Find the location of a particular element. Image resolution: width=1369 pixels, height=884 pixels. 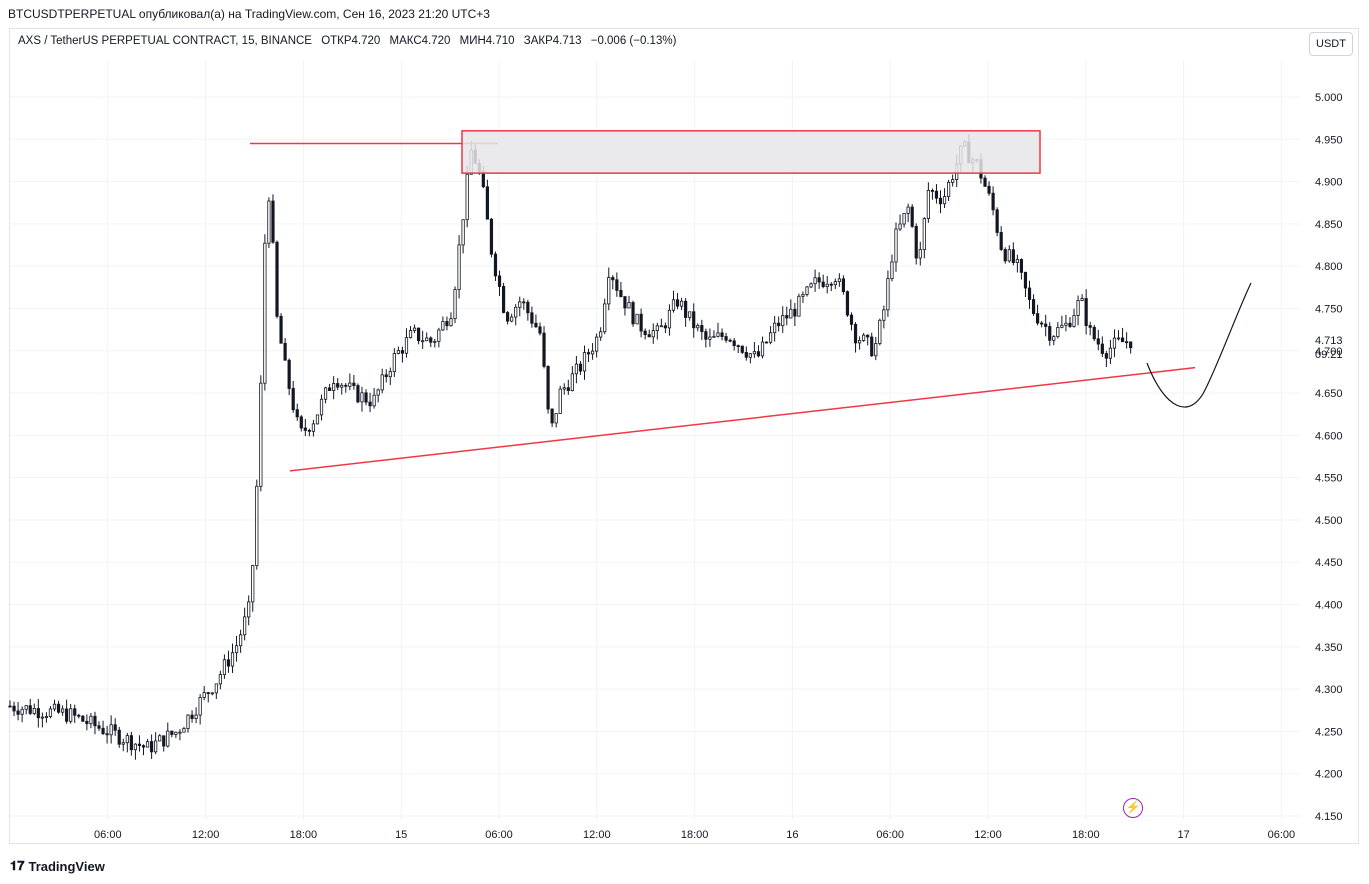

y-tick-label: 4.500 is located at coordinates (1329, 521).